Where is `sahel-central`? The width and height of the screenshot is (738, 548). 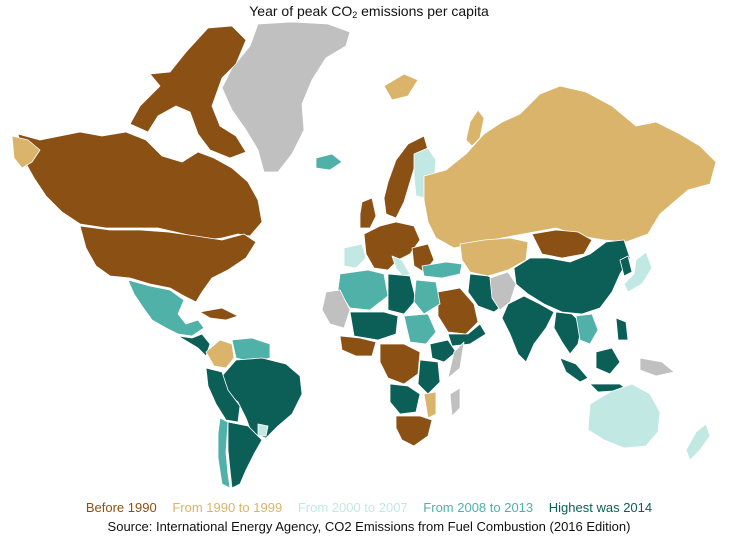
sahel-central is located at coordinates (374, 326).